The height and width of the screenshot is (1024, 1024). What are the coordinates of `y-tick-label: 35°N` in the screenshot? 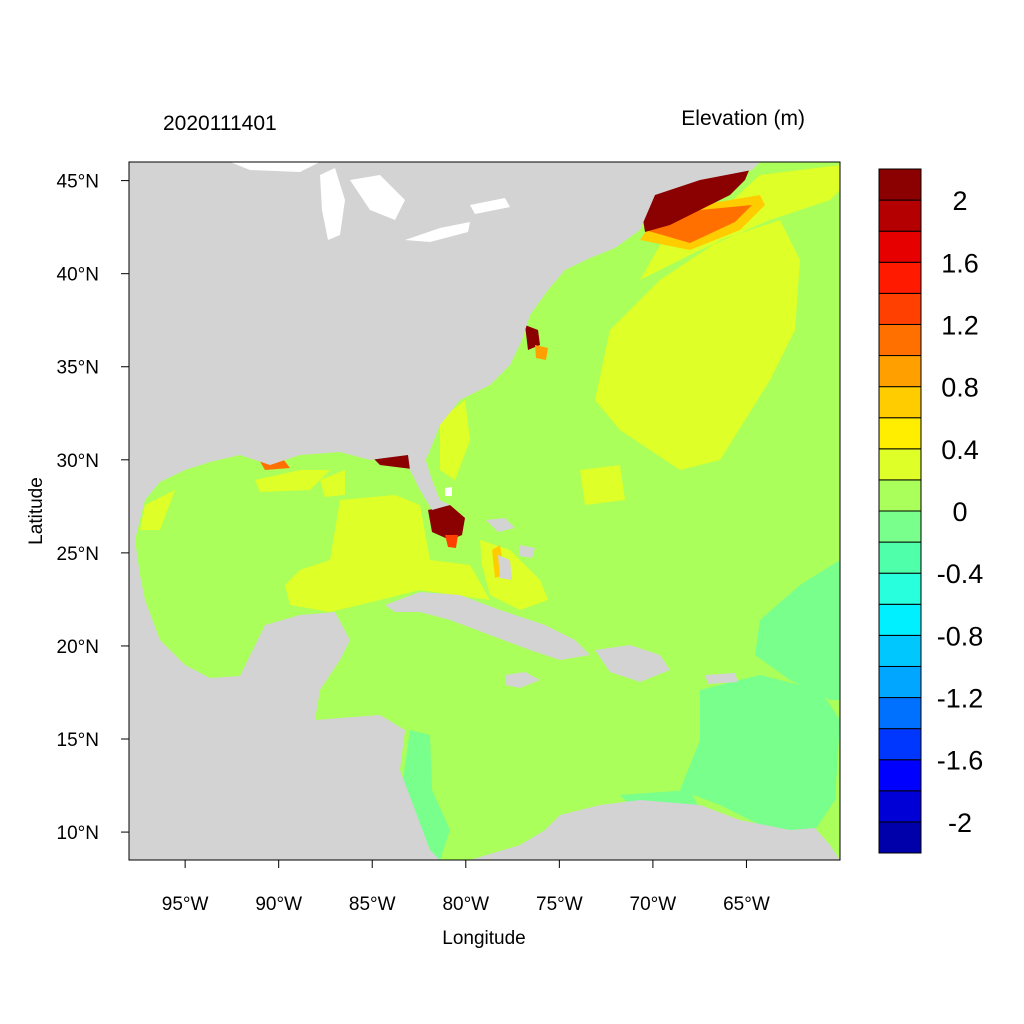 It's located at (78, 368).